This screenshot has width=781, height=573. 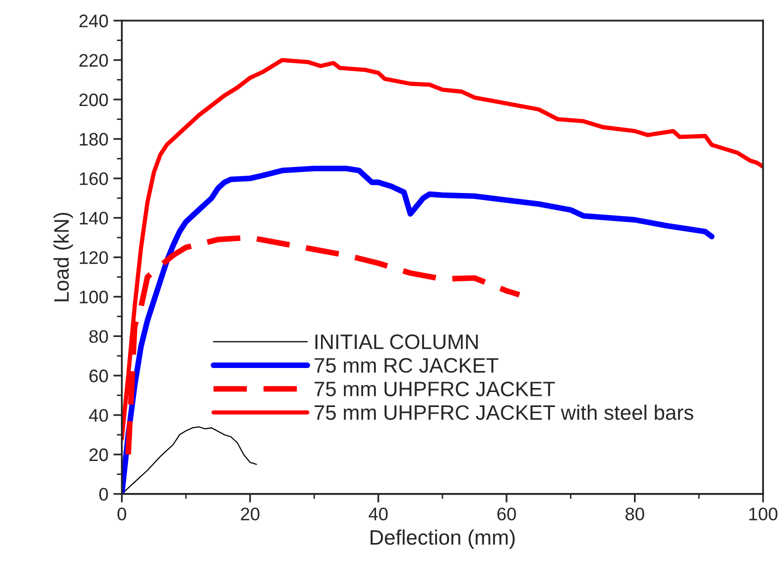 What do you see at coordinates (763, 514) in the screenshot?
I see `x-tick-label: 100` at bounding box center [763, 514].